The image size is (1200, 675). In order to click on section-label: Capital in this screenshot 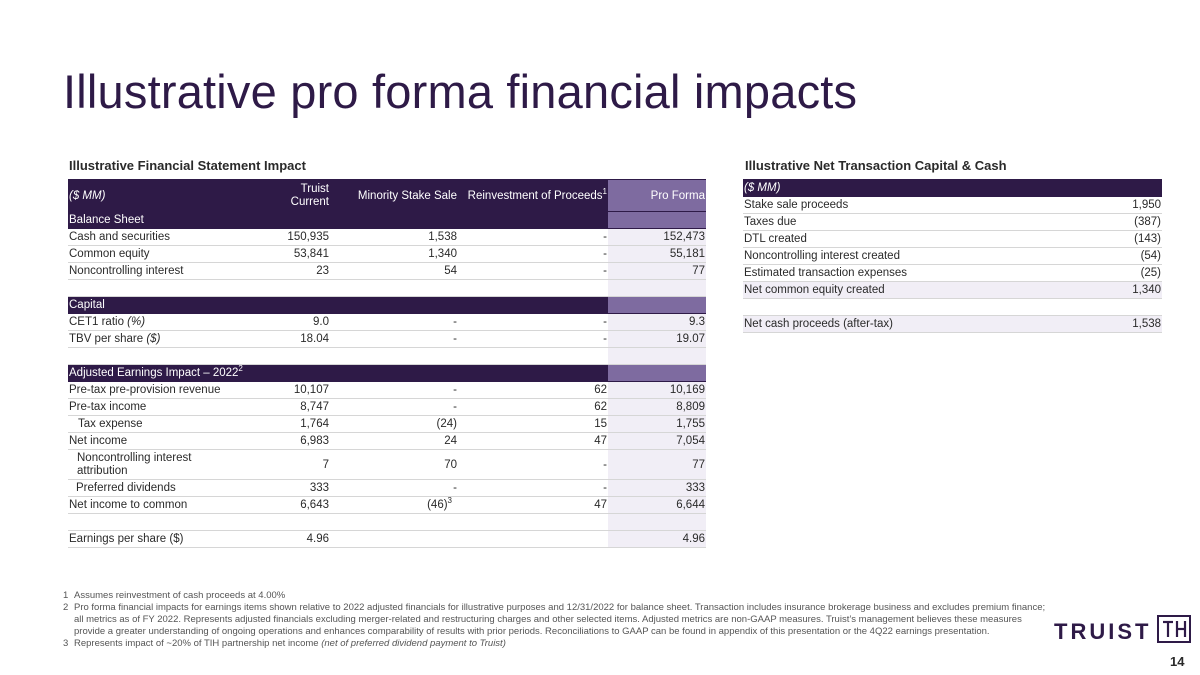, I will do `click(338, 305)`.